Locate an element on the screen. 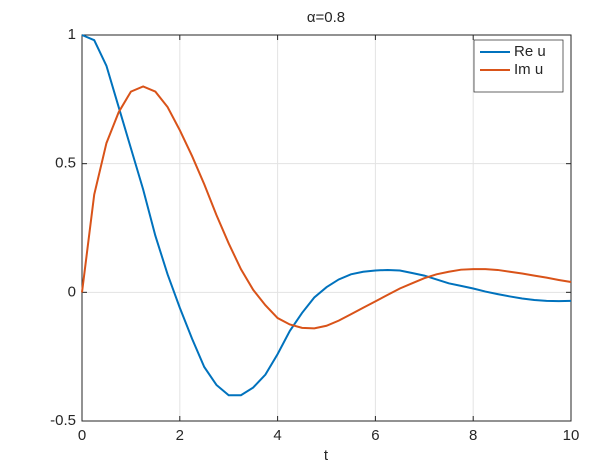 The height and width of the screenshot is (474, 598). x-tick-label: 6 is located at coordinates (375, 435).